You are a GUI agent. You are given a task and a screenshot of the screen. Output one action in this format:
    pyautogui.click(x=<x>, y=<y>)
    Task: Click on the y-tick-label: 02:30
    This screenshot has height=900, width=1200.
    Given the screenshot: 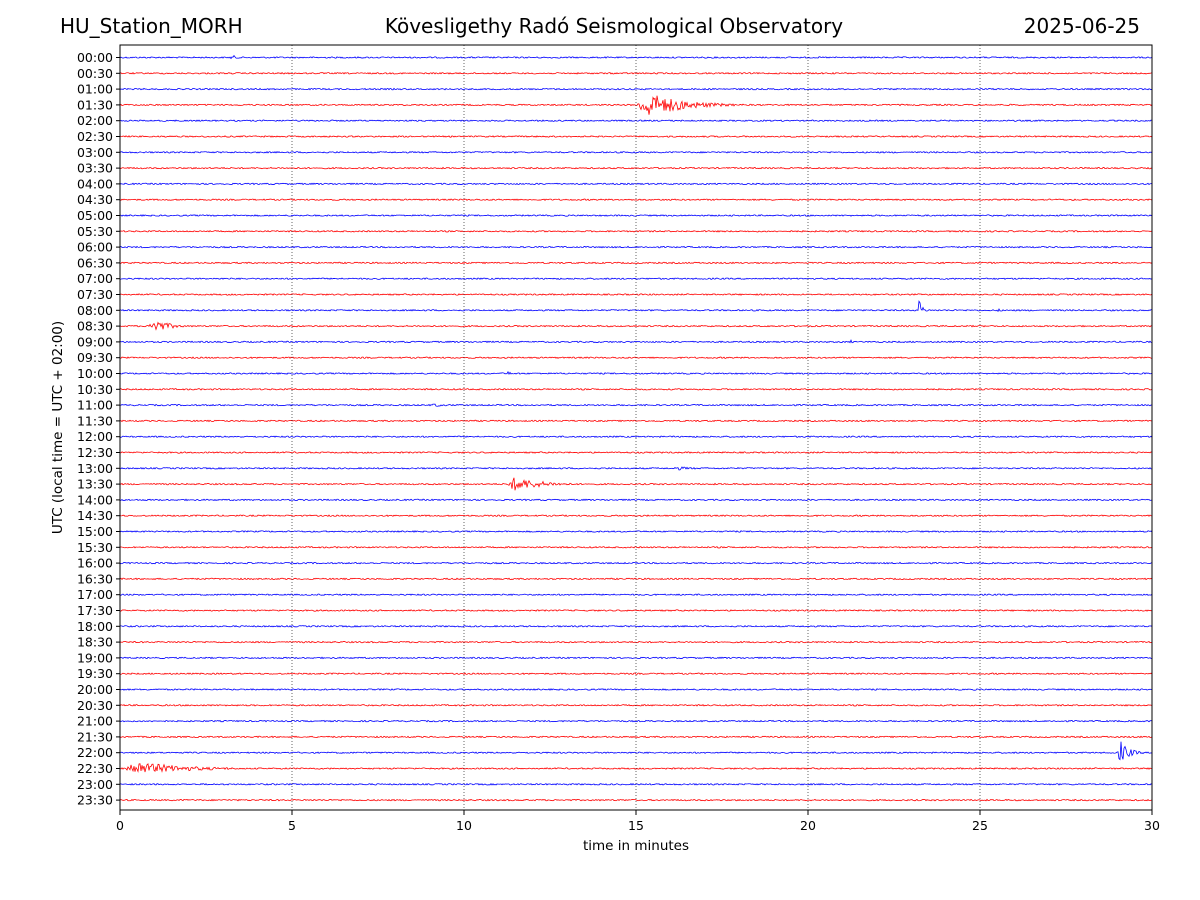 What is the action you would take?
    pyautogui.click(x=95, y=136)
    